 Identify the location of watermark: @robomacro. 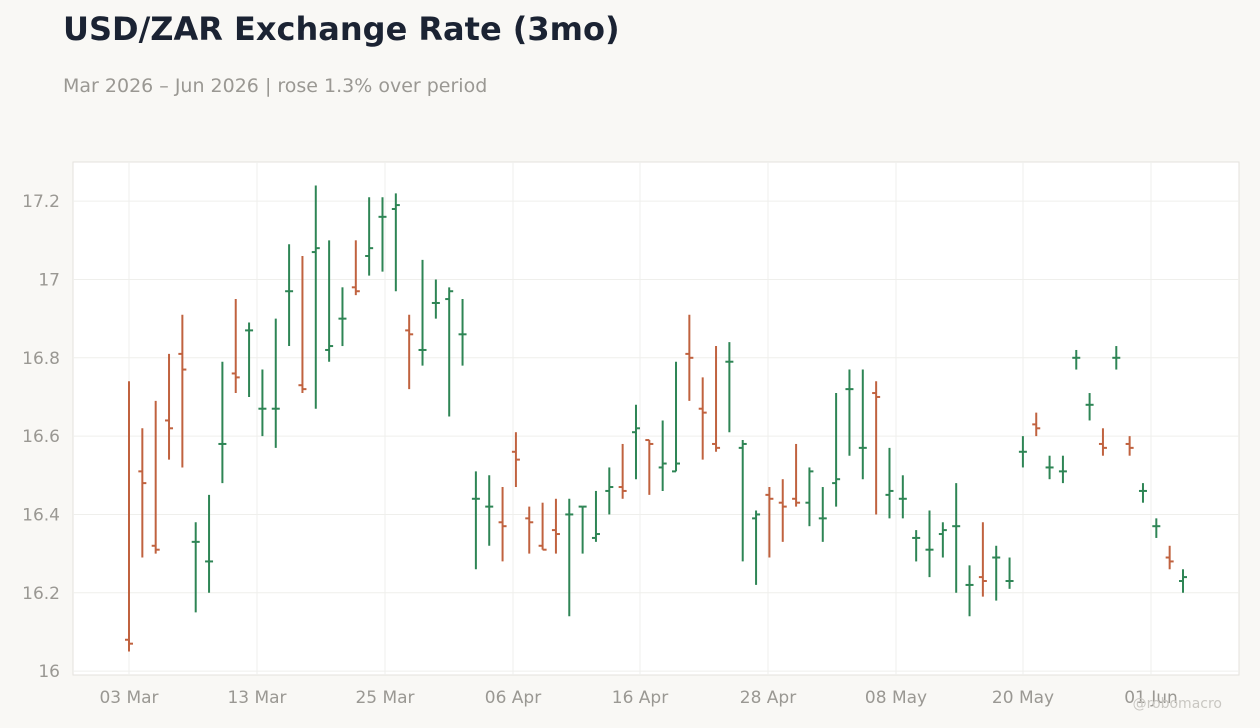
(1177, 704).